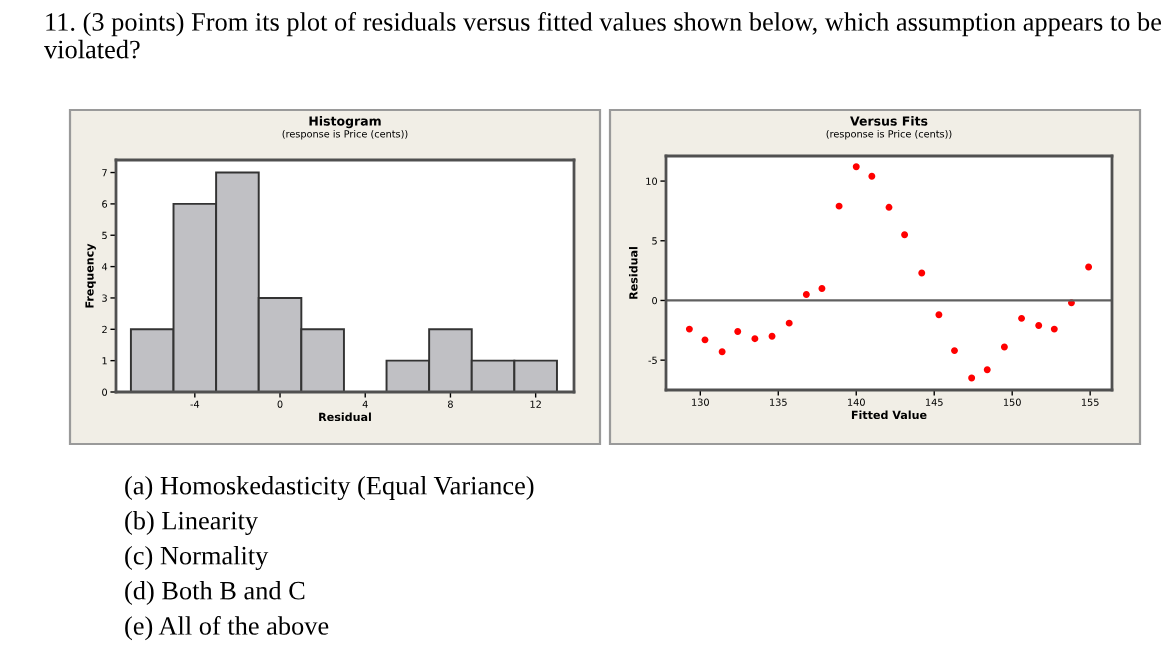 The height and width of the screenshot is (662, 1174). Describe the element at coordinates (191, 523) in the screenshot. I see `text: (b) Linearity` at that location.